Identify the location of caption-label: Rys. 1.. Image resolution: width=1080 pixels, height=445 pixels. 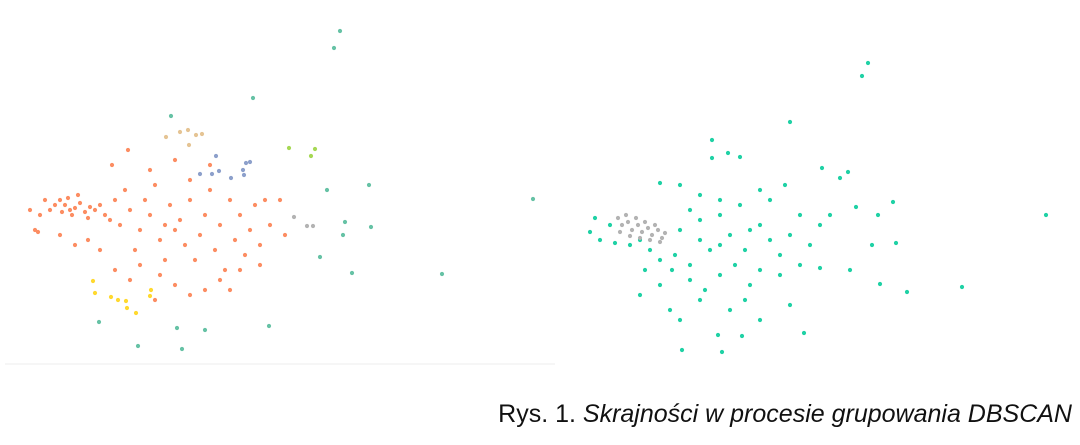
(537, 414).